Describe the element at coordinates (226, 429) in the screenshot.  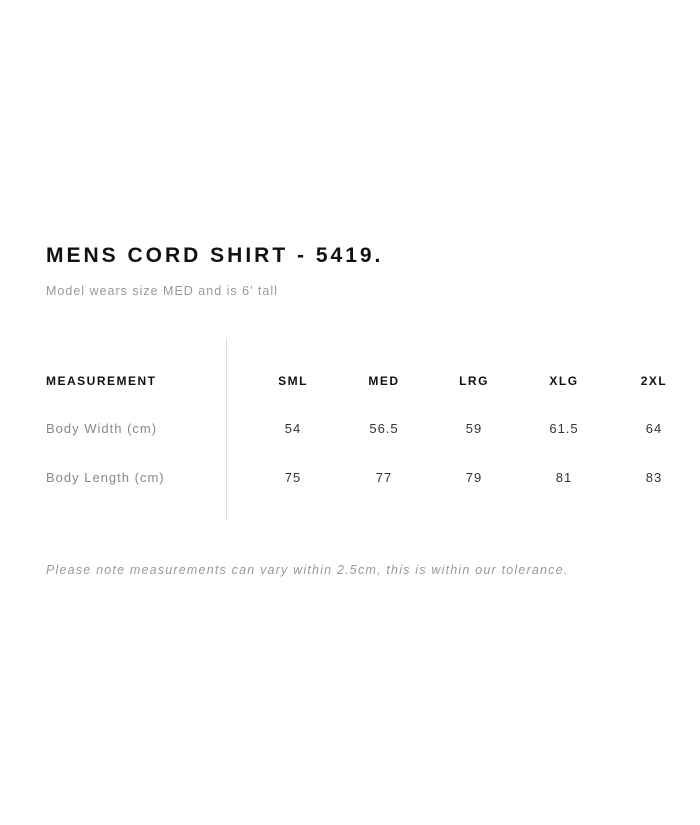
I see `column-divider` at that location.